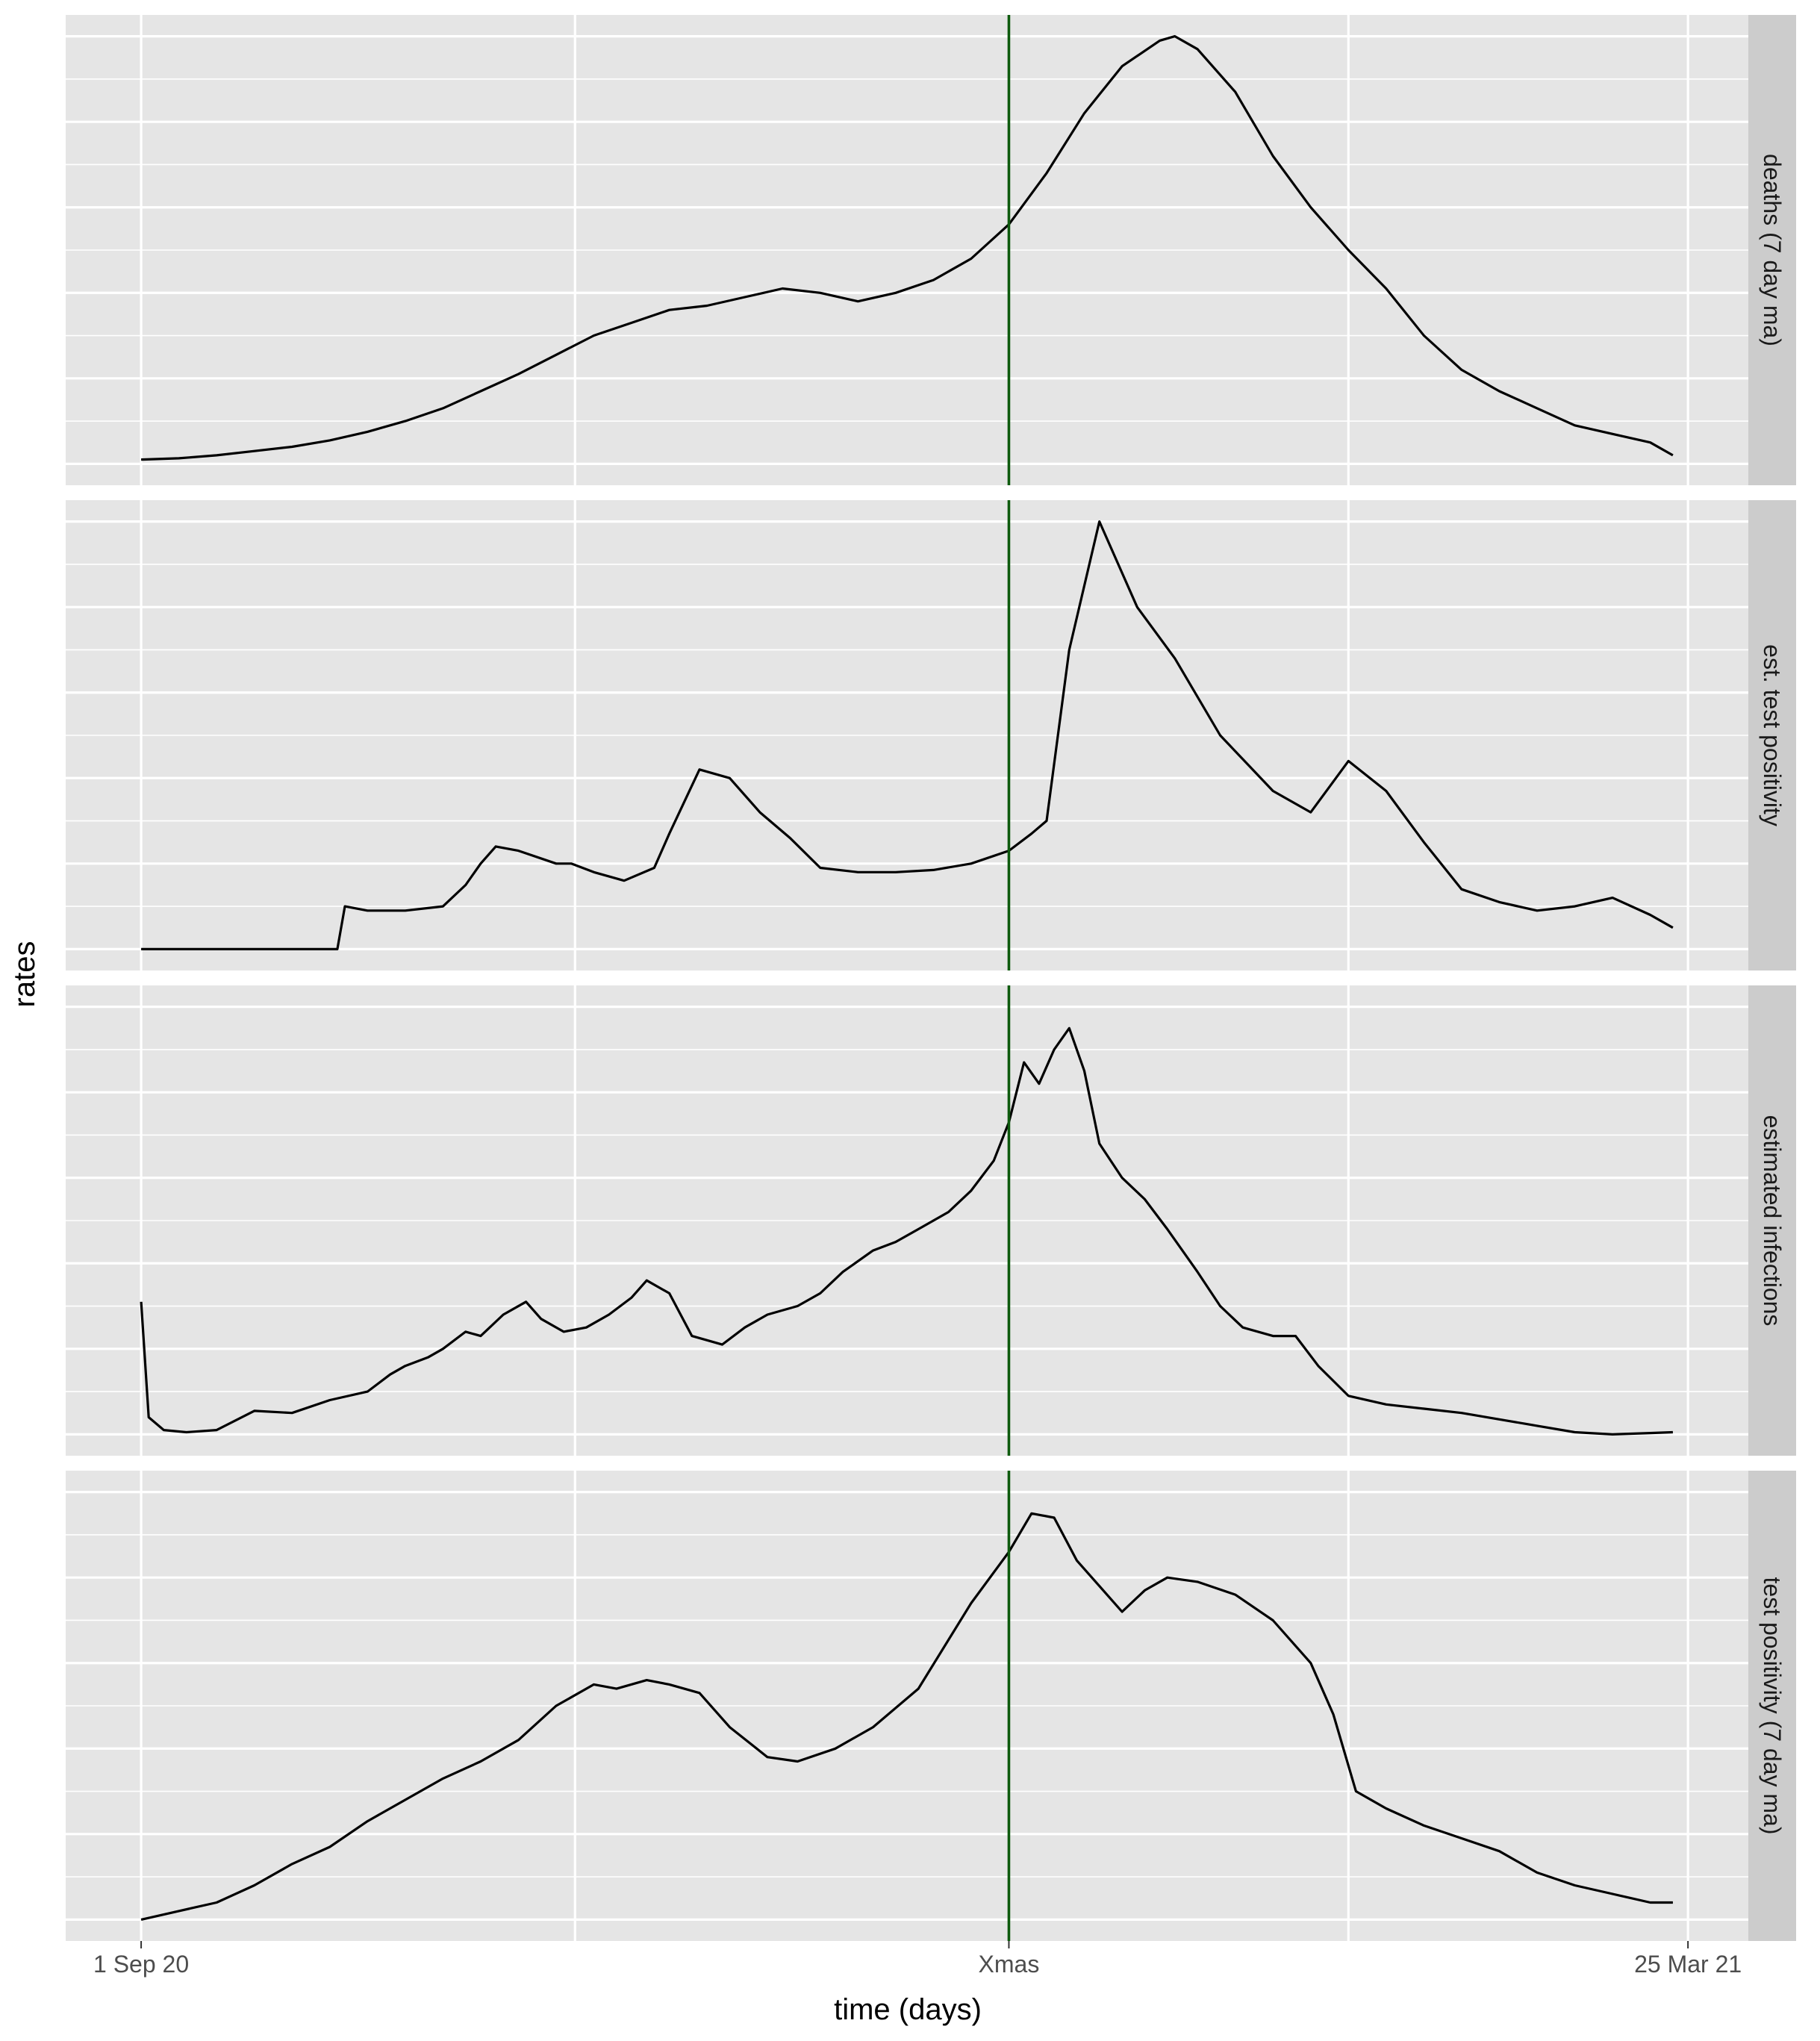  I want to click on x-tick-label: 25 Mar 21, so click(1688, 1965).